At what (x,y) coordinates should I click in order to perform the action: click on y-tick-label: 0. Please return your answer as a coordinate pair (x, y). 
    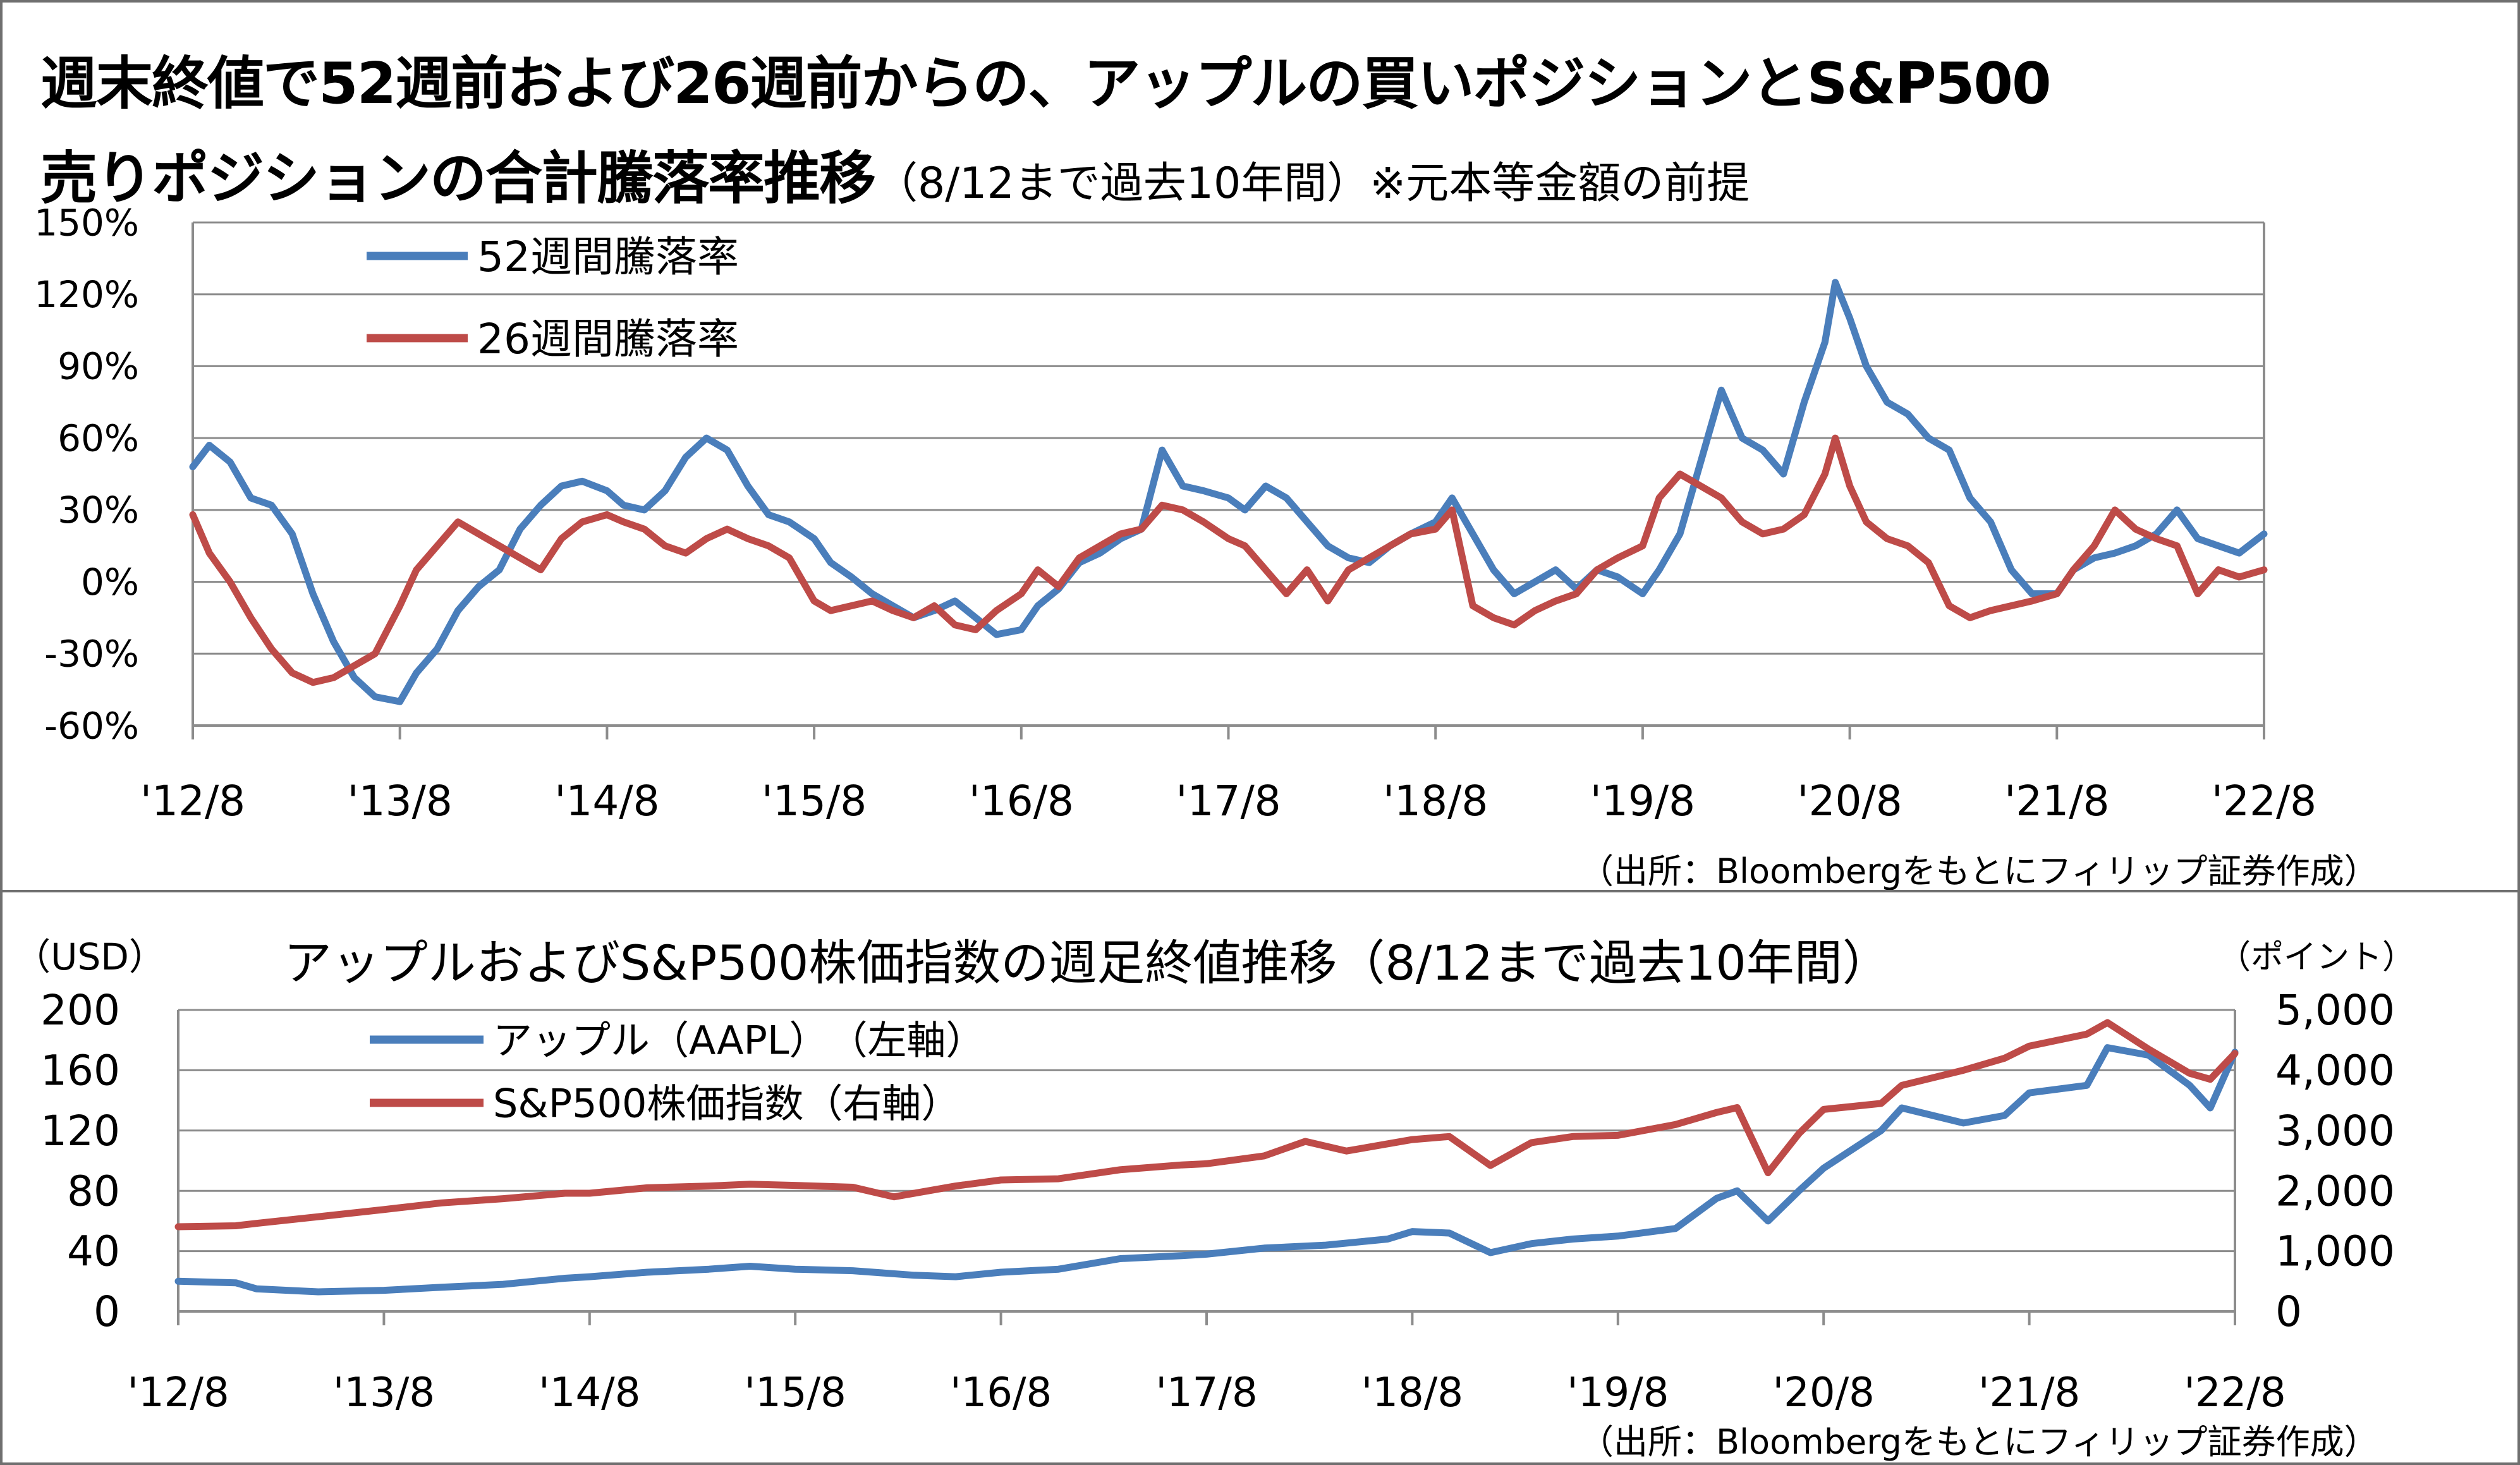
    Looking at the image, I should click on (107, 1312).